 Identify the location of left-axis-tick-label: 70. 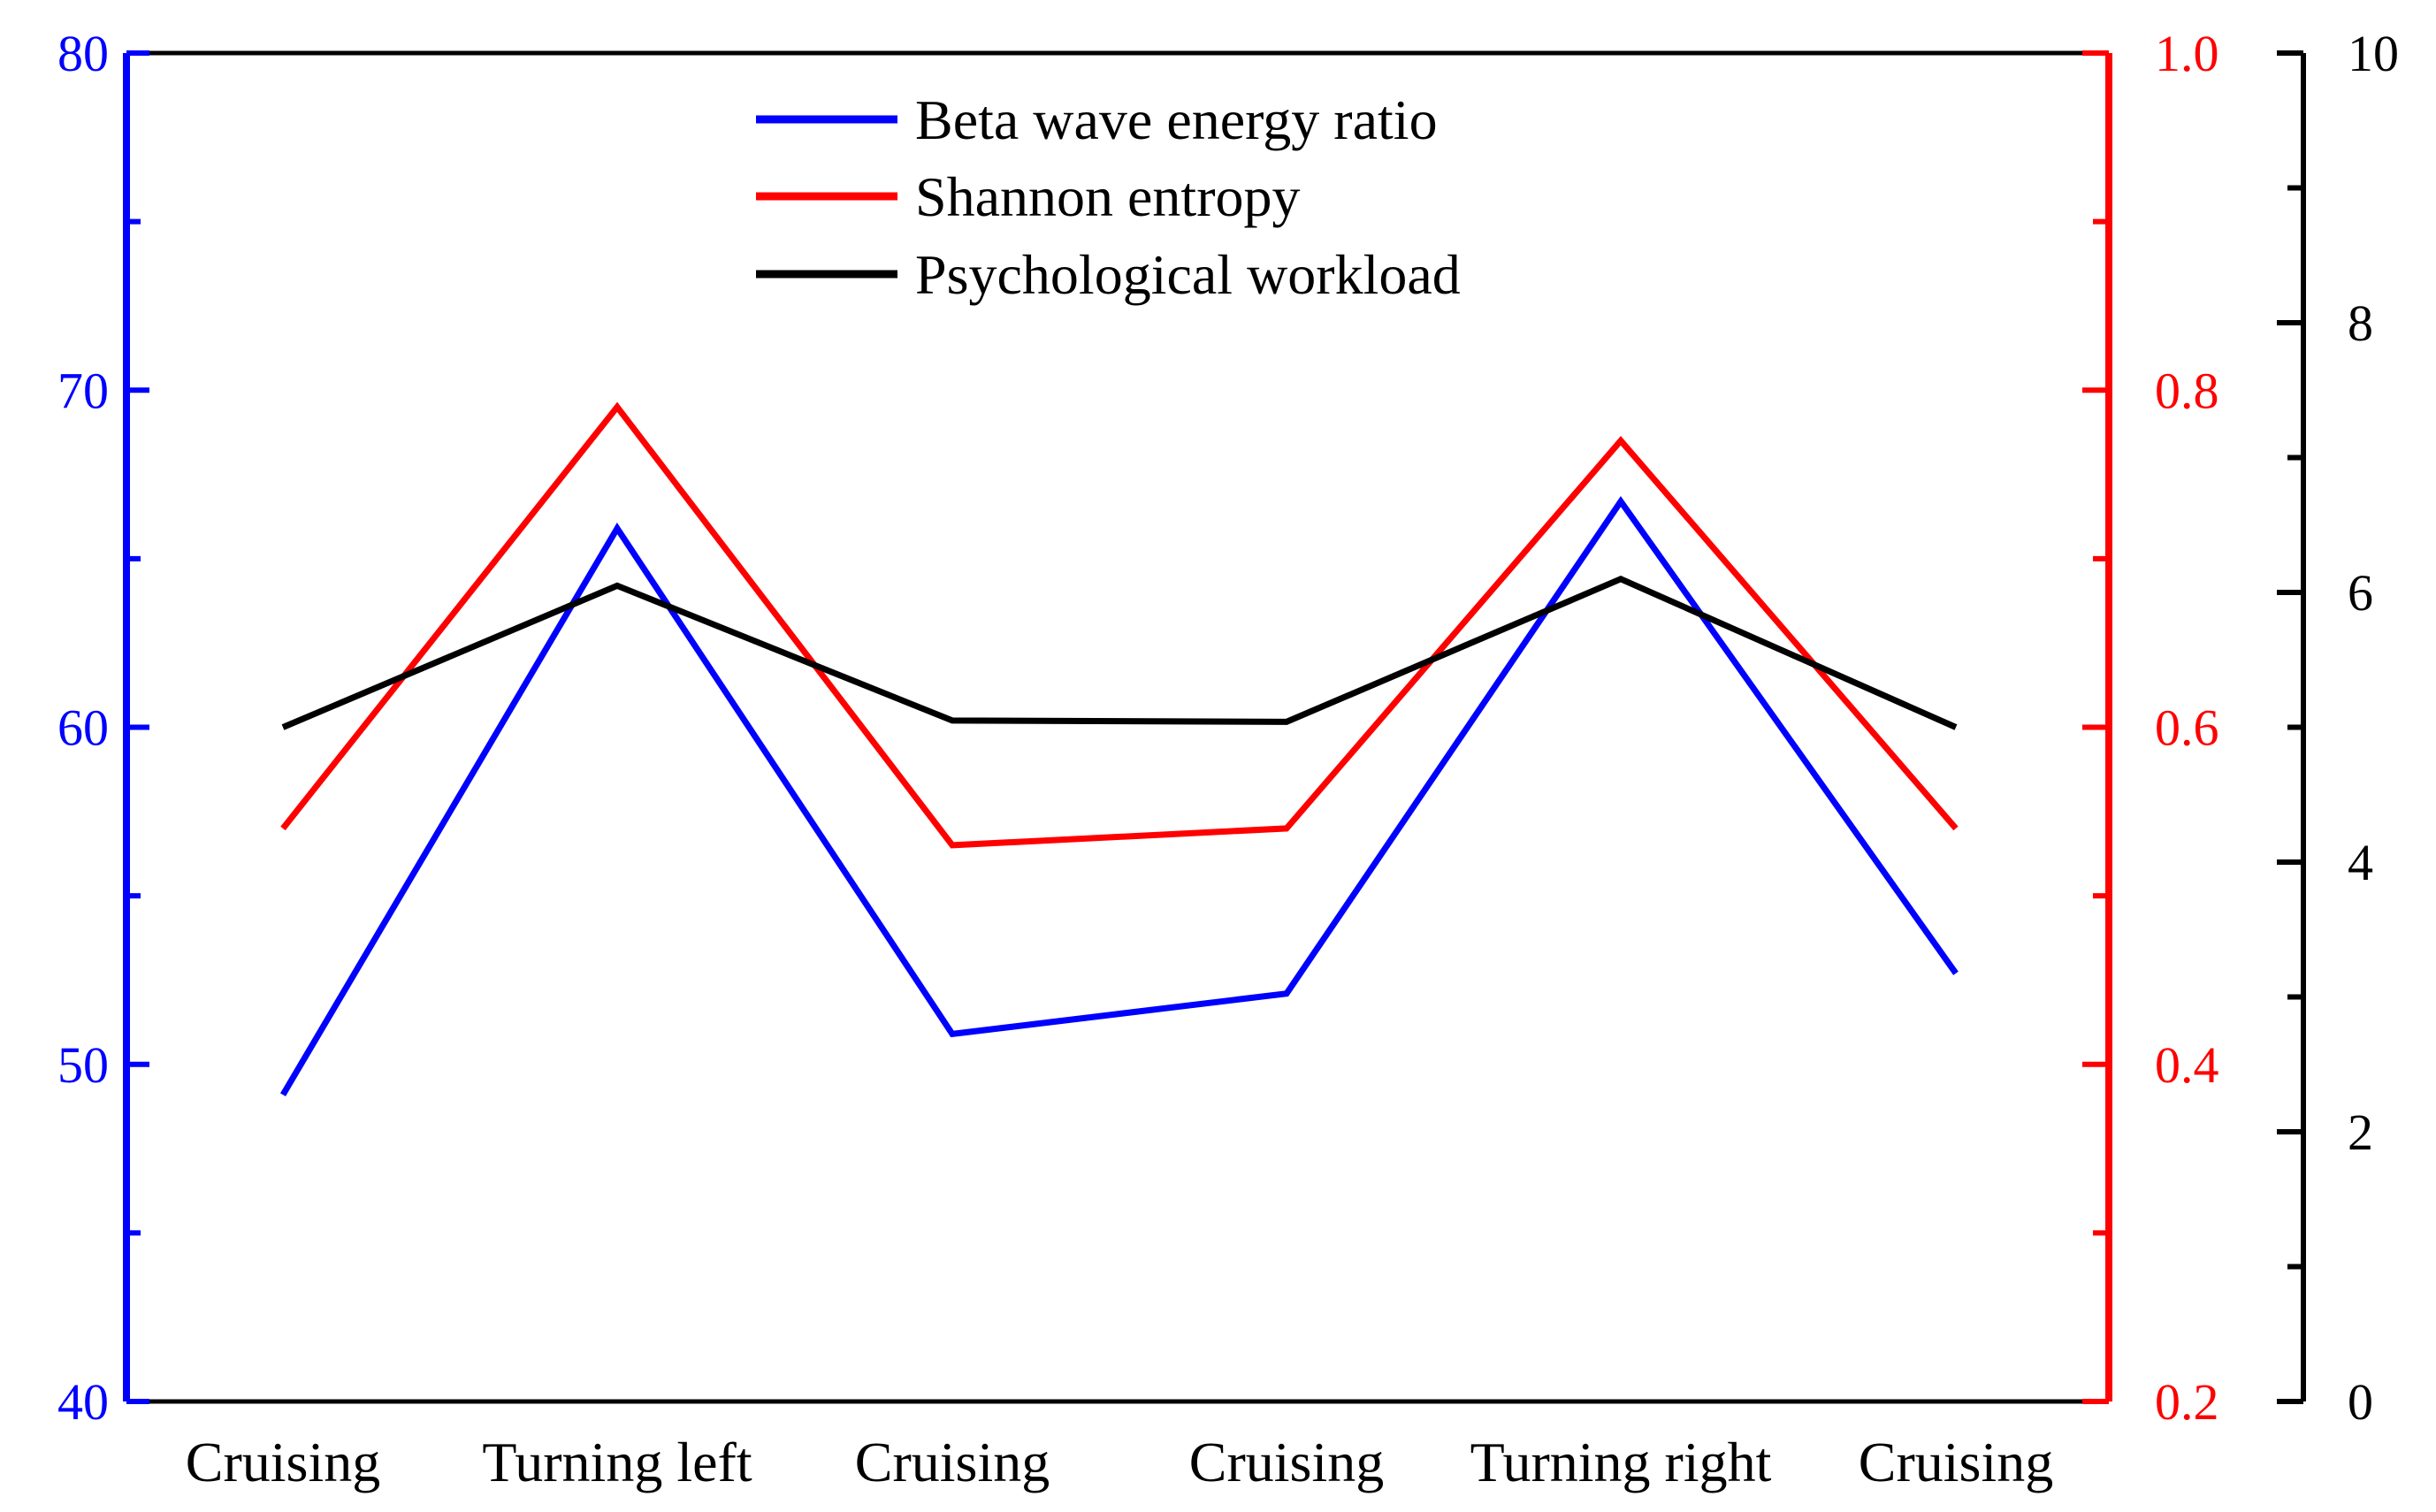
(83, 390).